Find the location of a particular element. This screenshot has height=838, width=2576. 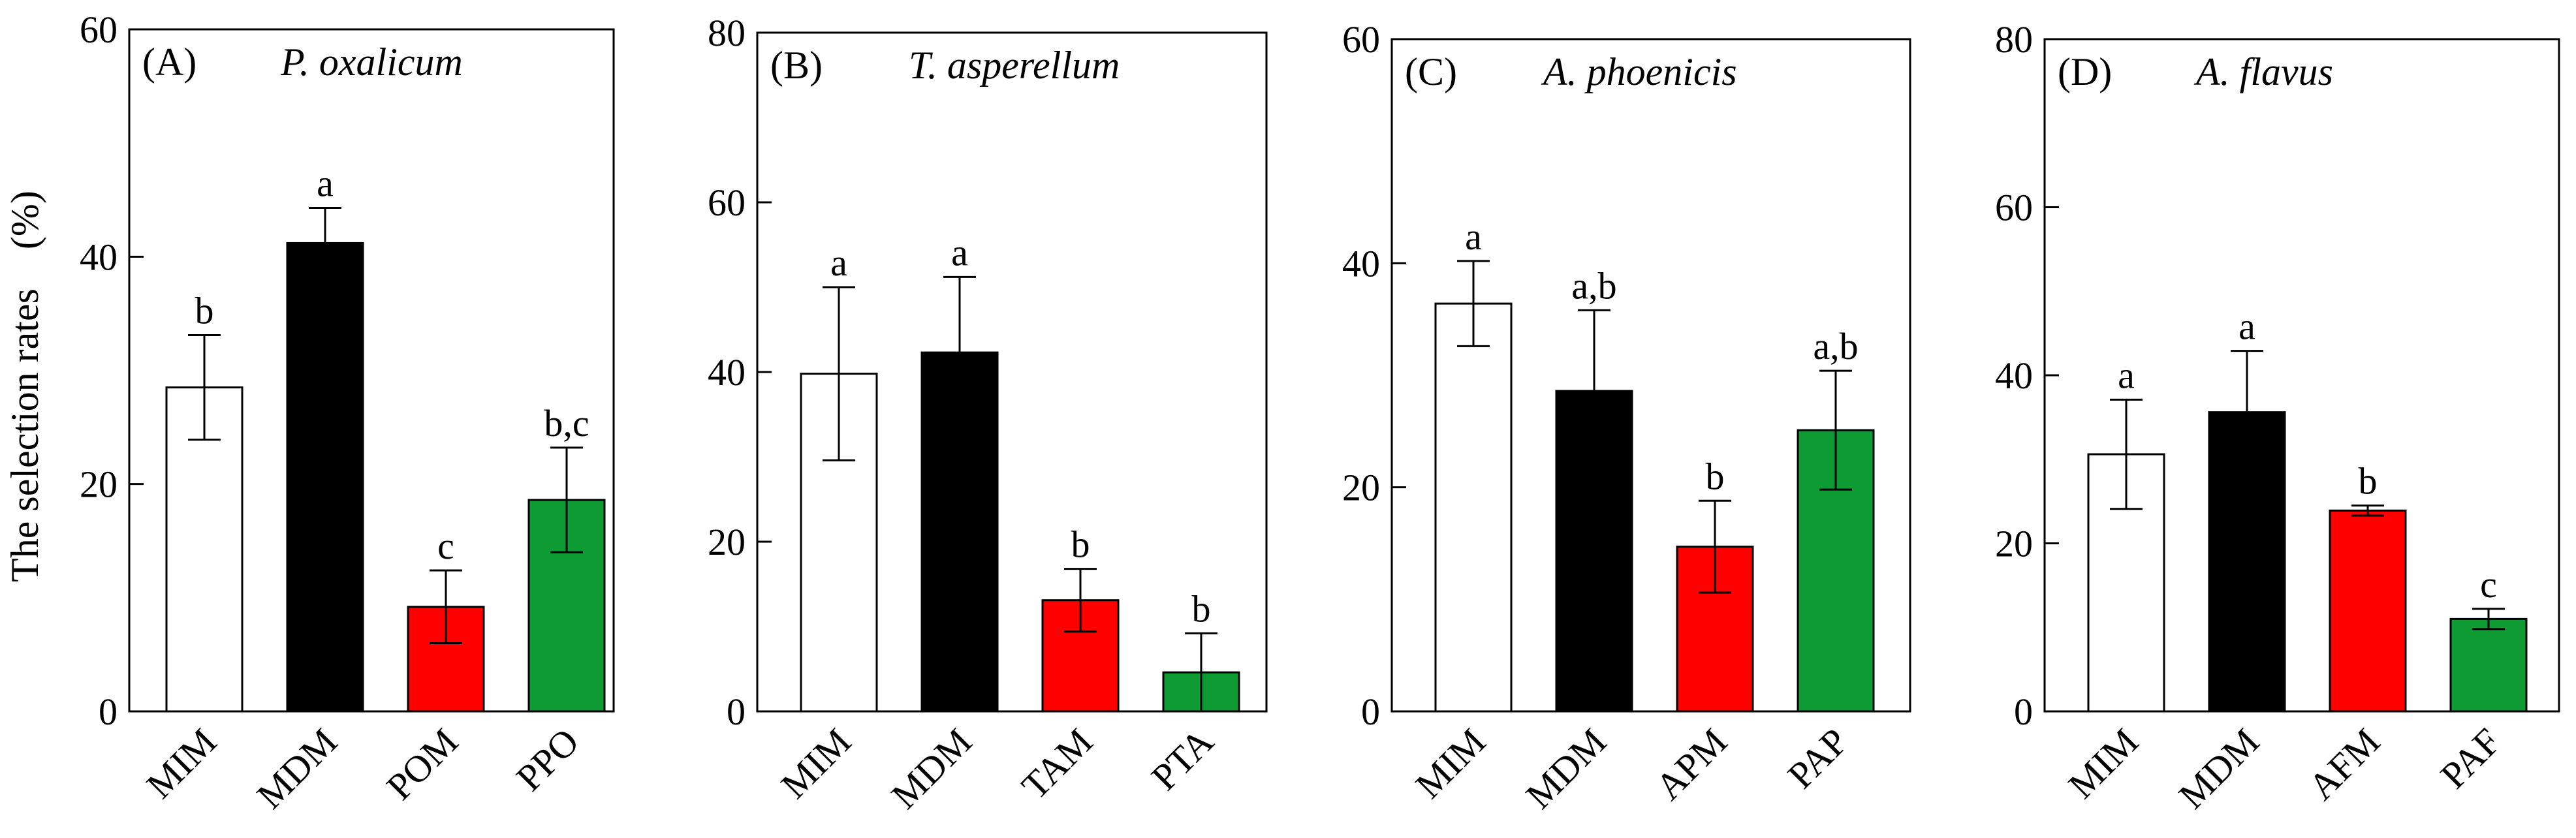

bar-afm is located at coordinates (2368, 611).